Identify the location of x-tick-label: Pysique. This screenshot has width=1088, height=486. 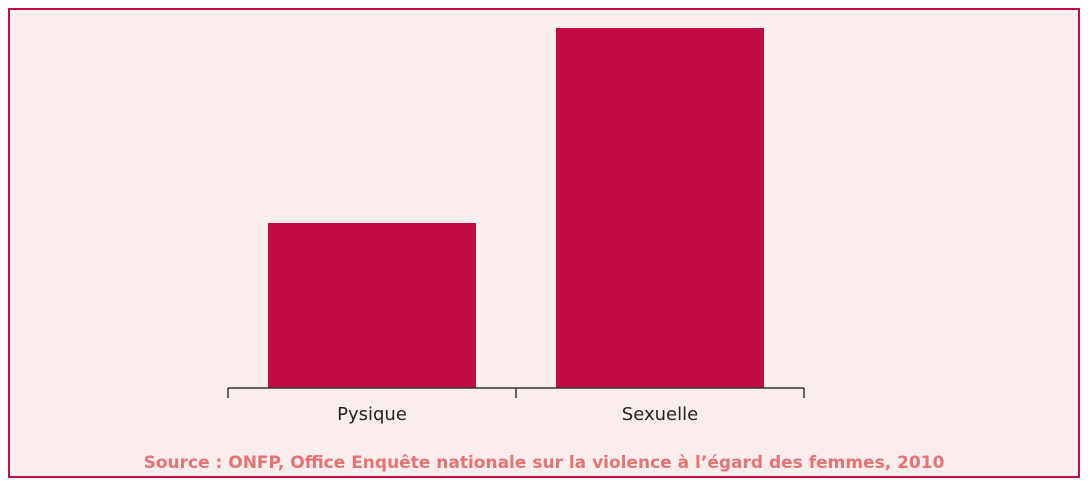
(372, 414).